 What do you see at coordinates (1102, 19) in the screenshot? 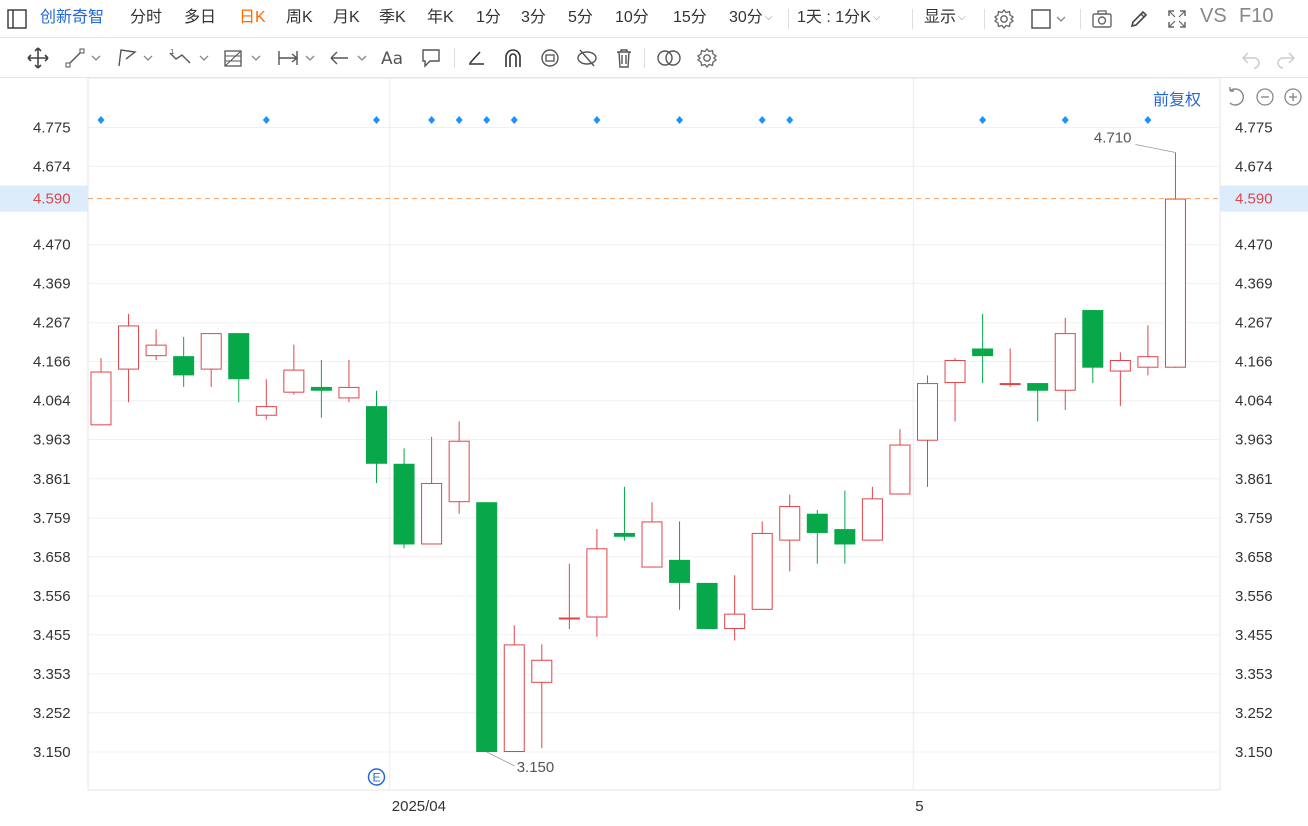
I see `camera-icon` at bounding box center [1102, 19].